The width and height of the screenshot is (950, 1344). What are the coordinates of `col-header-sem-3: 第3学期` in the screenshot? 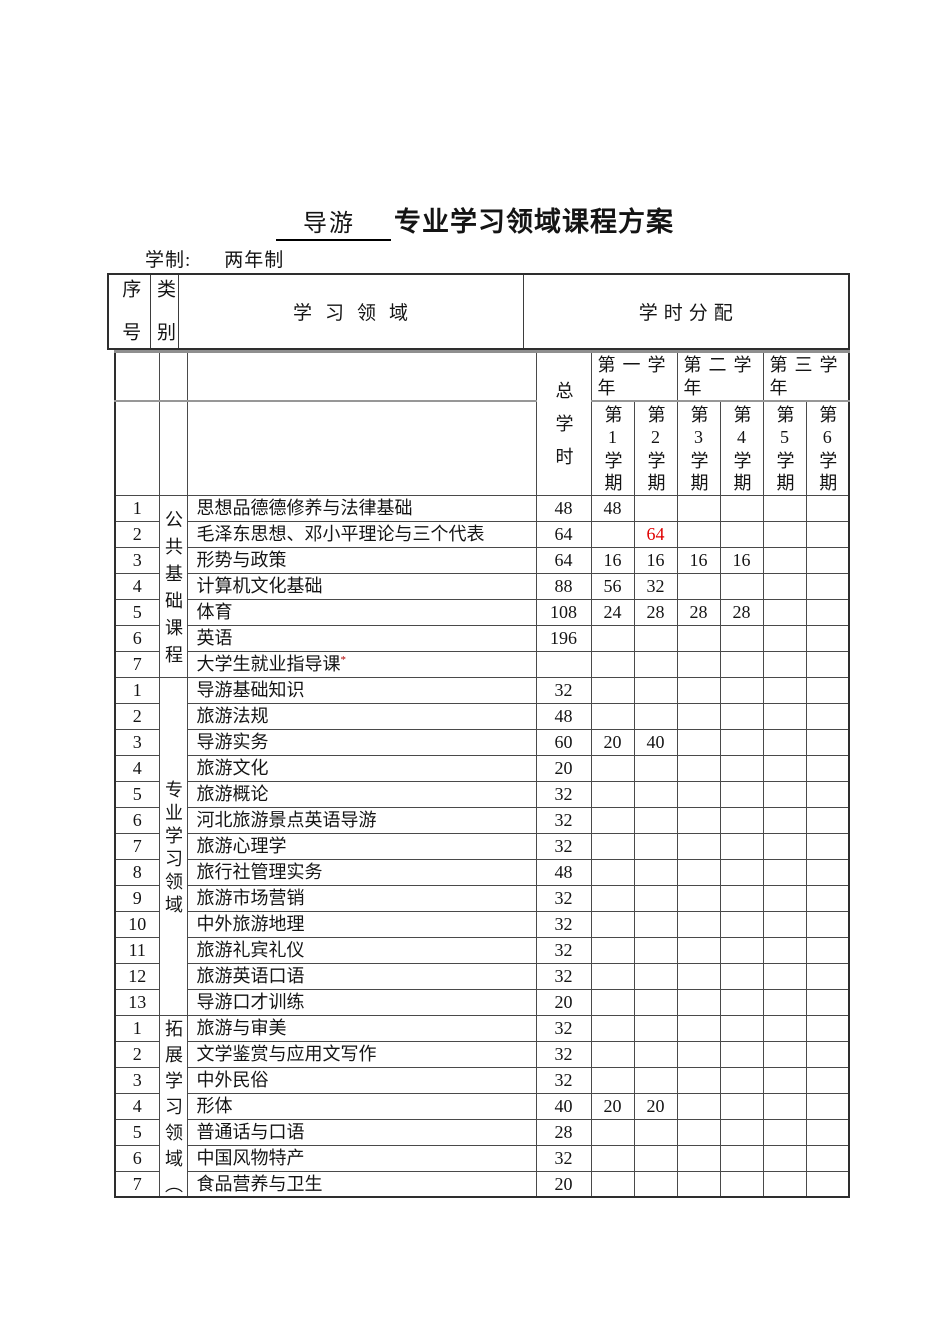 It's located at (698, 450).